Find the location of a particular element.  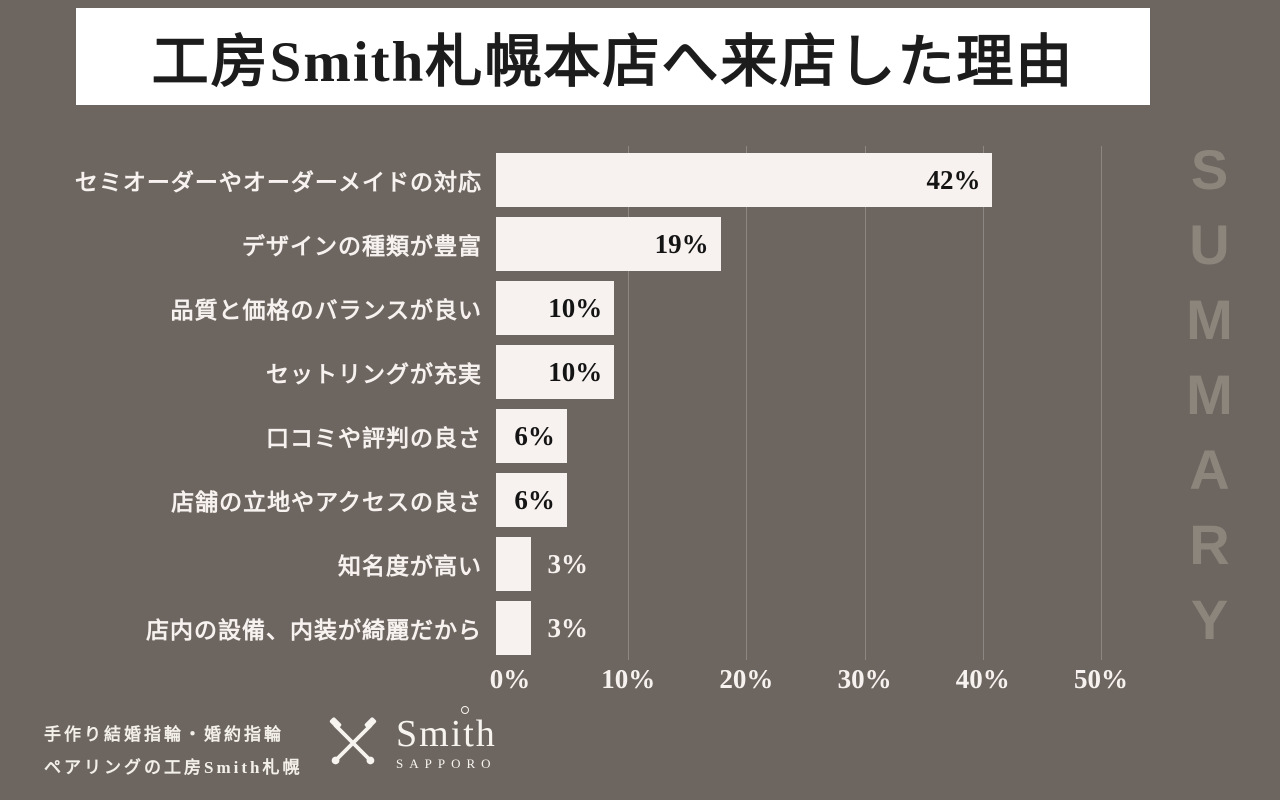

value-label: 19% is located at coordinates (681, 243).